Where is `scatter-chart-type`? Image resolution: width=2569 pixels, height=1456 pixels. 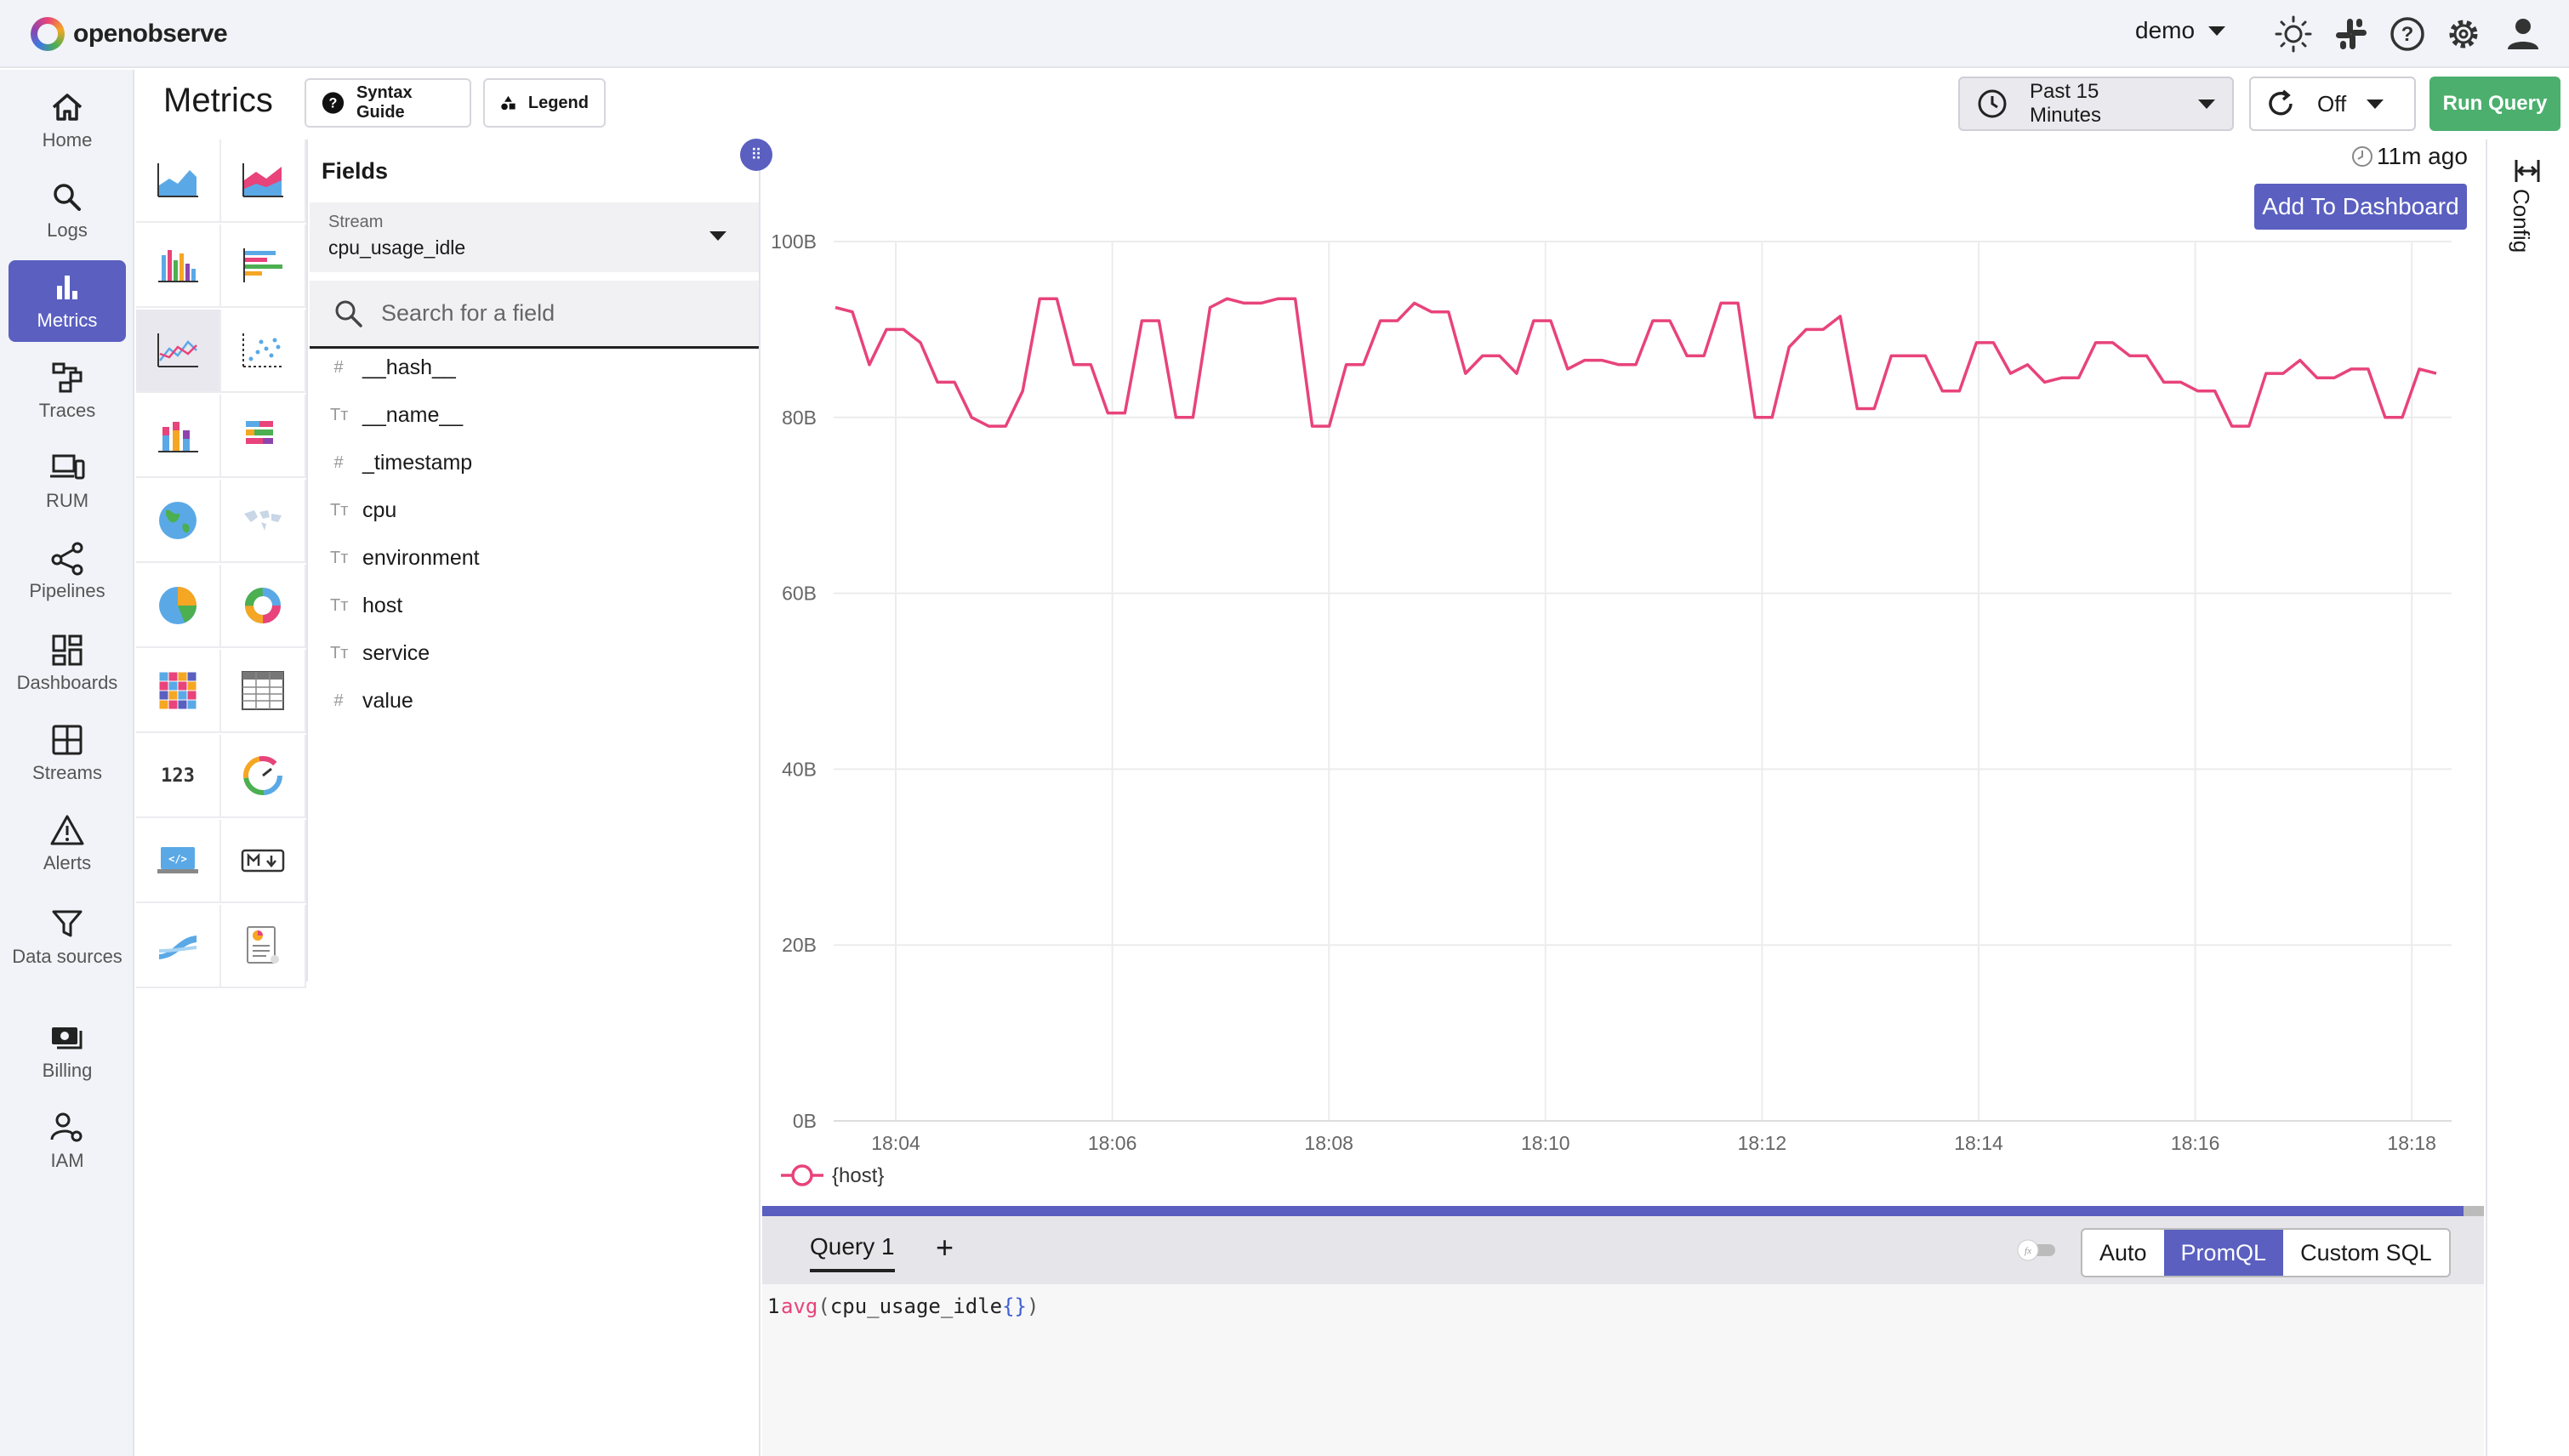
scatter-chart-type is located at coordinates (263, 351).